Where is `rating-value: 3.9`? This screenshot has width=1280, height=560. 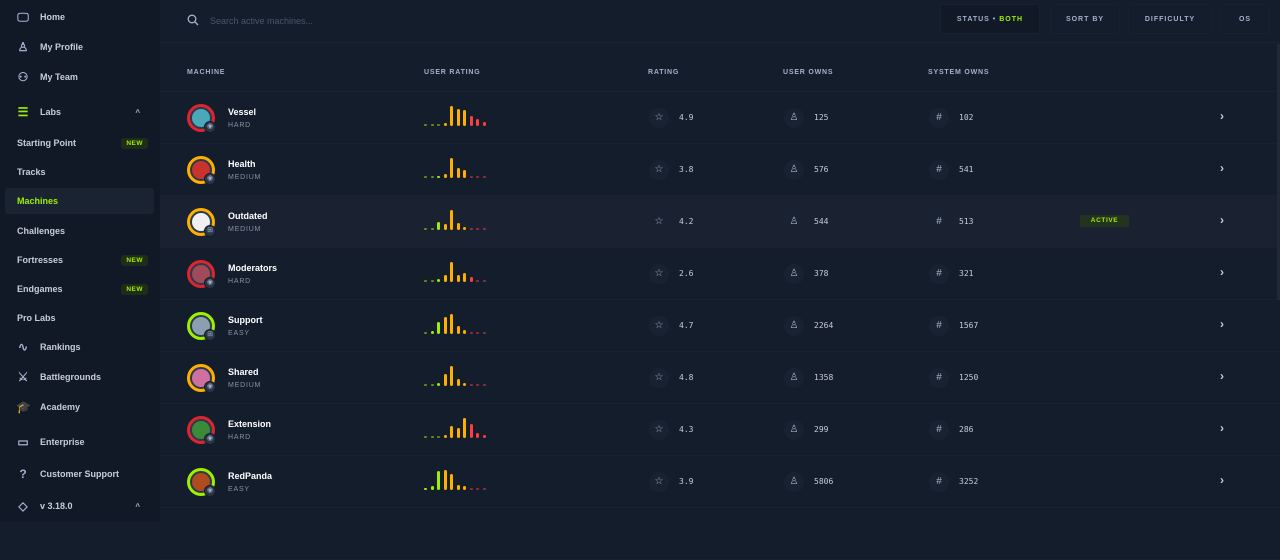 rating-value: 3.9 is located at coordinates (686, 481).